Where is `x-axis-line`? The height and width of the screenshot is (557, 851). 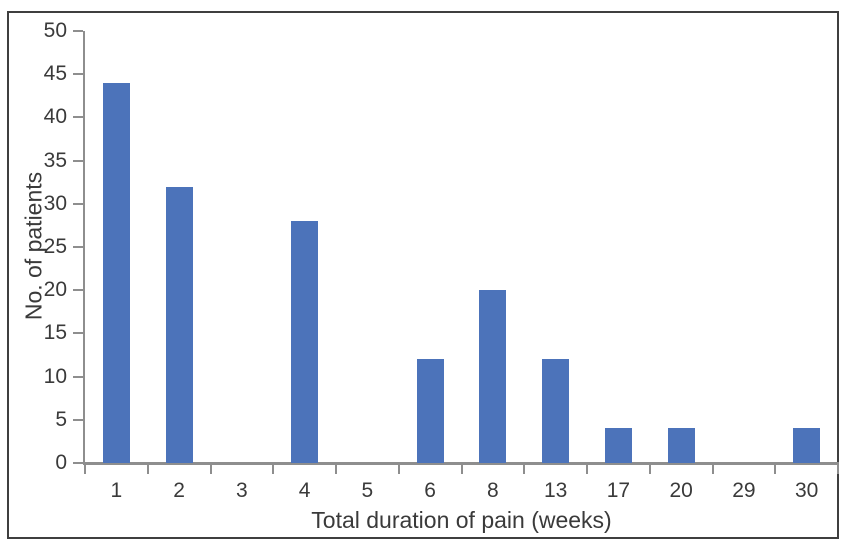
x-axis-line is located at coordinates (461, 463).